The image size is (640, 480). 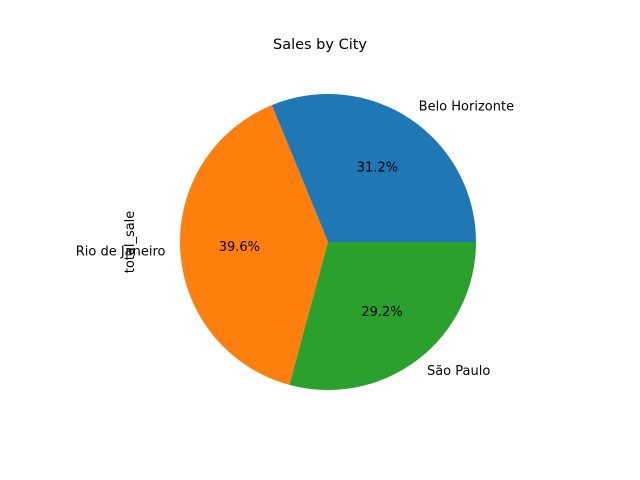 I want to click on category-label-rio-de-janeiro: Rio de Janeiro, so click(x=121, y=252).